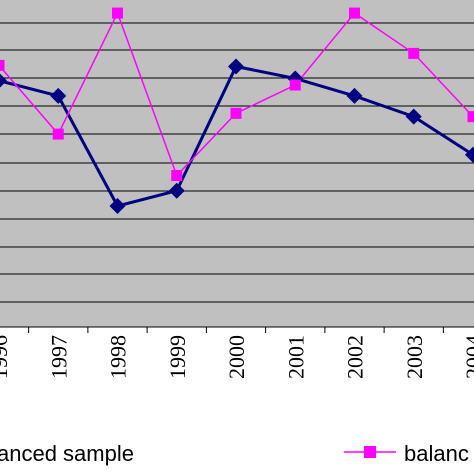 This screenshot has width=474, height=474. I want to click on x-tick-label: 1996, so click(6, 357).